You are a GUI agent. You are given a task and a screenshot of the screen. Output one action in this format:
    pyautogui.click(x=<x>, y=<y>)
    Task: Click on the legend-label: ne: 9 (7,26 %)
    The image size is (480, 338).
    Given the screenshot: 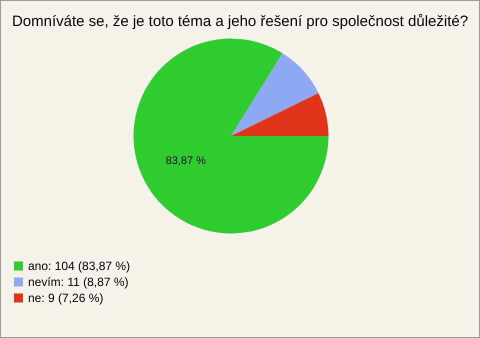 What is the action you would take?
    pyautogui.click(x=66, y=298)
    